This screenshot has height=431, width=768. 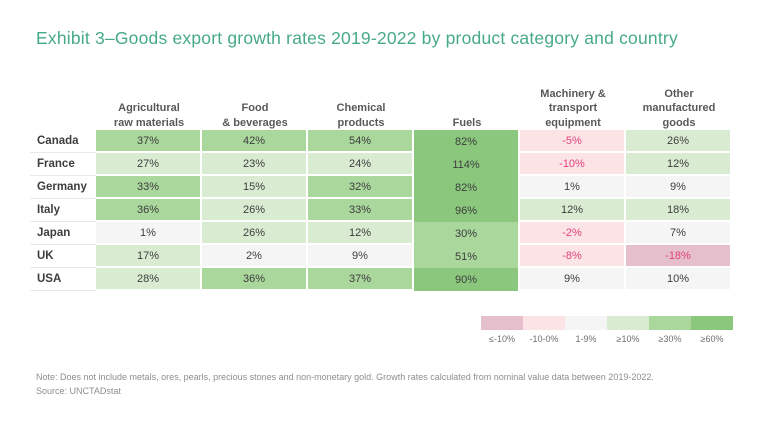 What do you see at coordinates (573, 233) in the screenshot?
I see `cell-japan-machinery: -2%` at bounding box center [573, 233].